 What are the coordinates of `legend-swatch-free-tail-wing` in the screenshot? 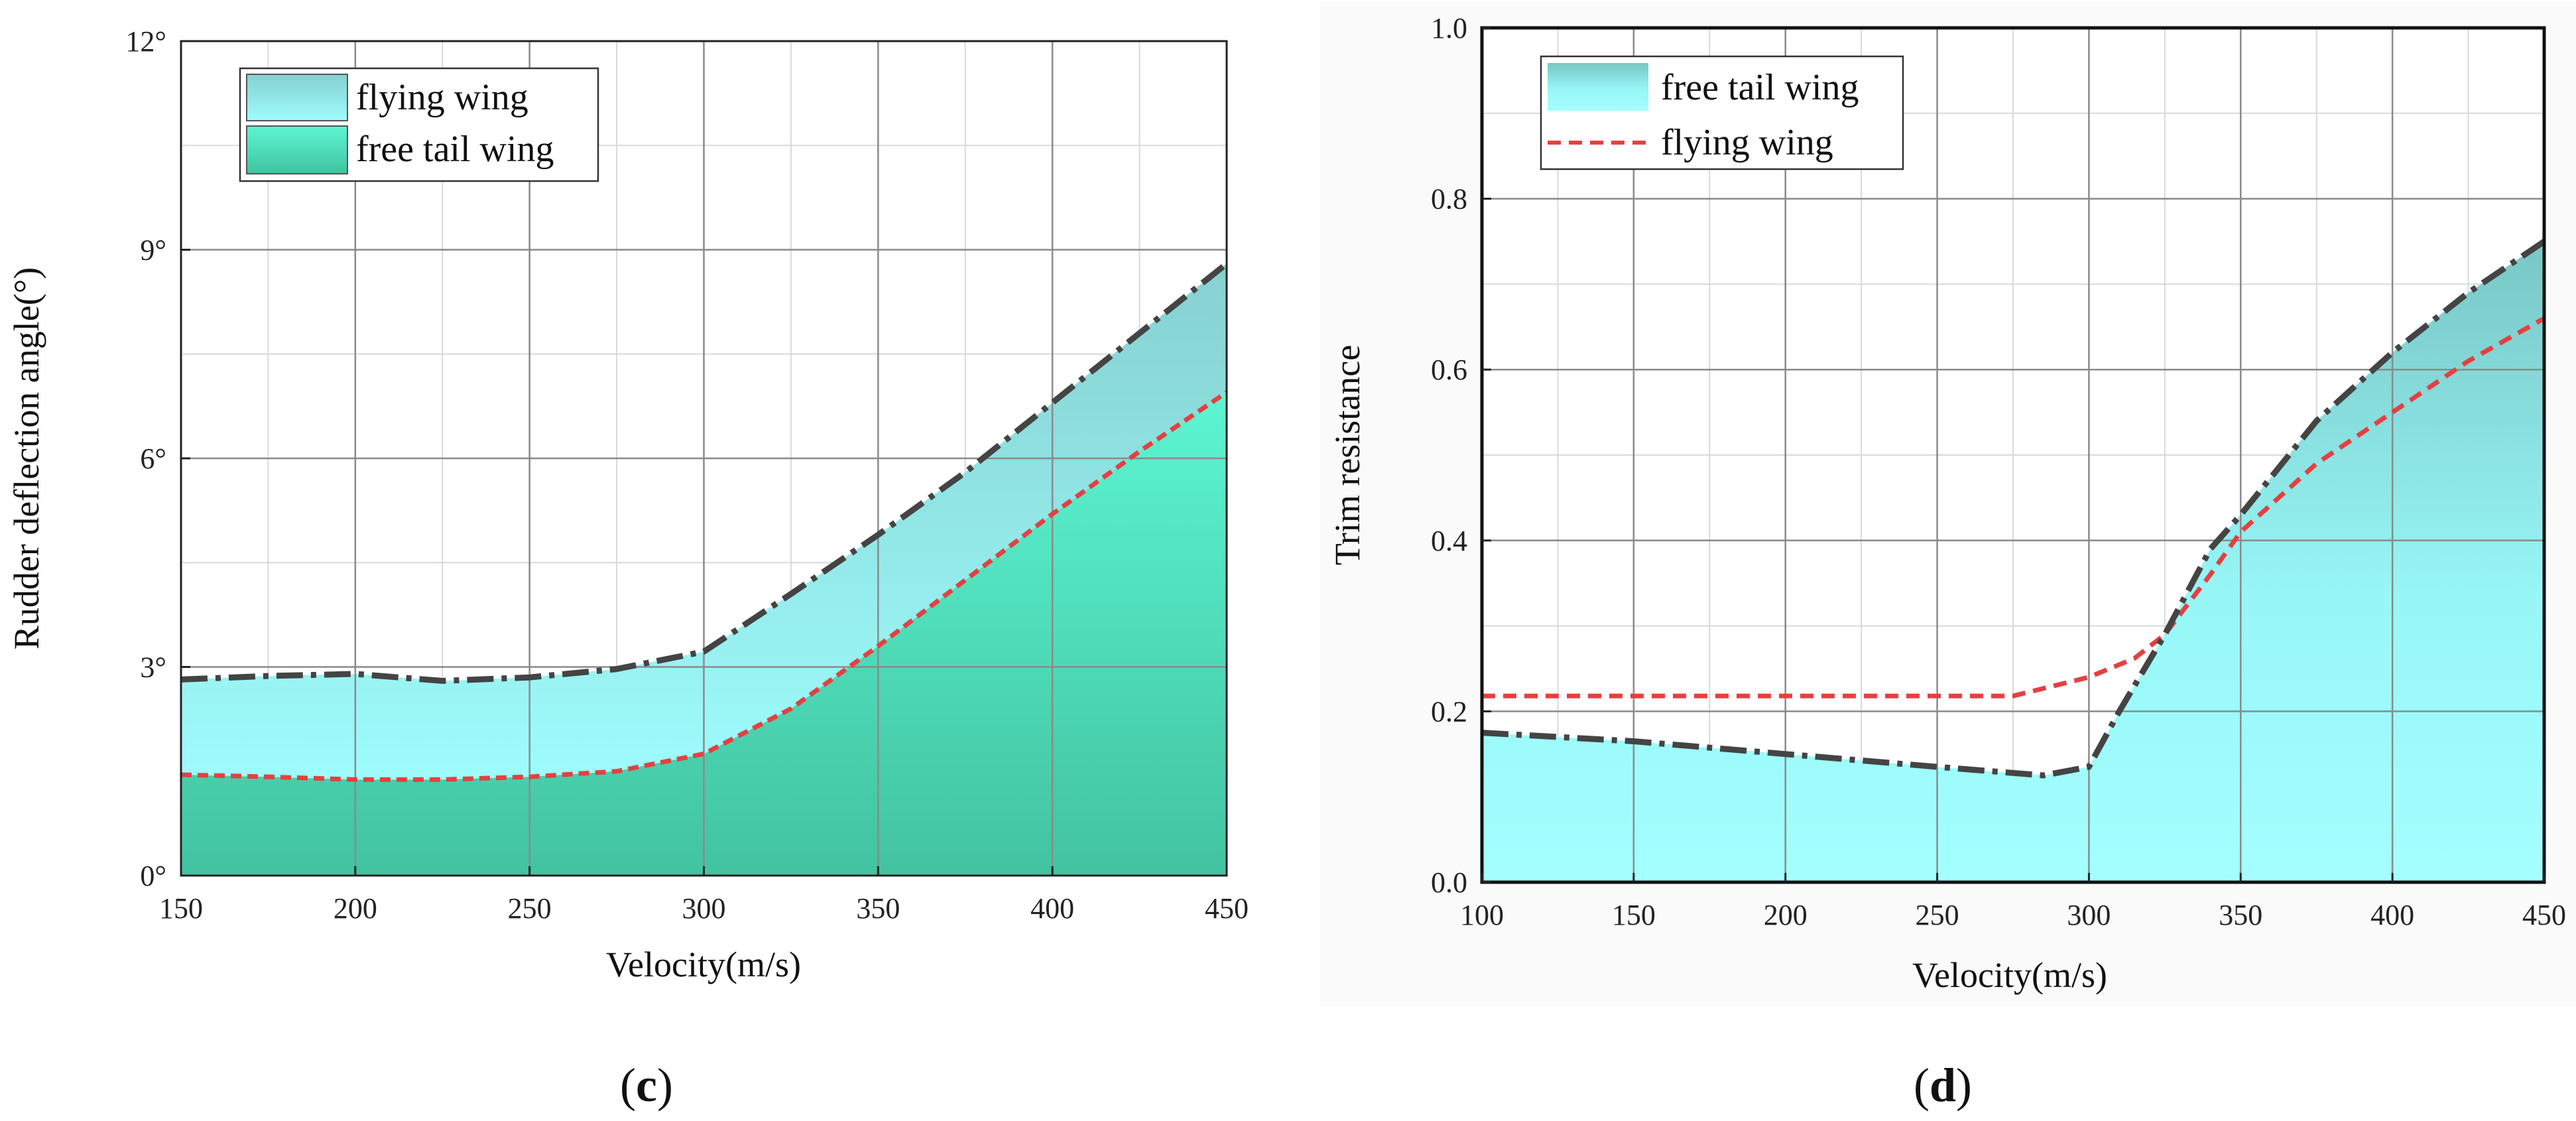 It's located at (297, 150).